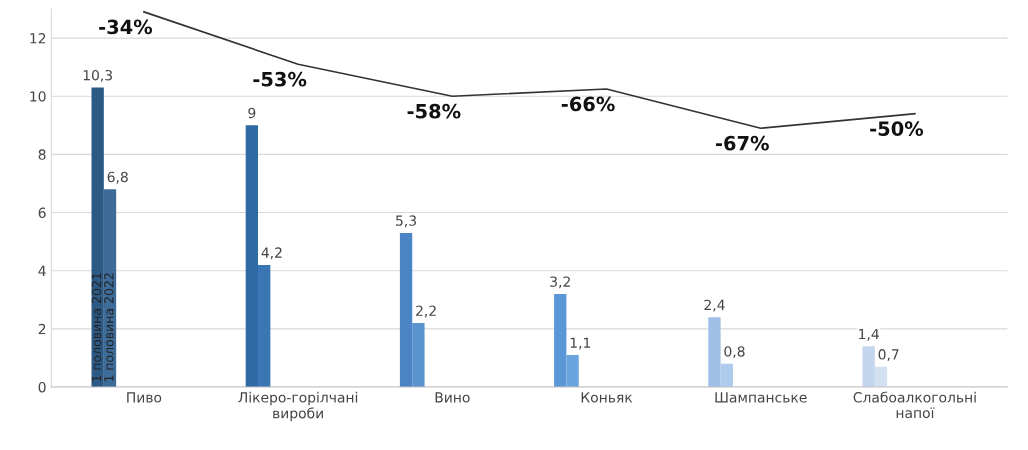 This screenshot has height=450, width=1028. I want to click on y-tick-label: 8, so click(42, 154).